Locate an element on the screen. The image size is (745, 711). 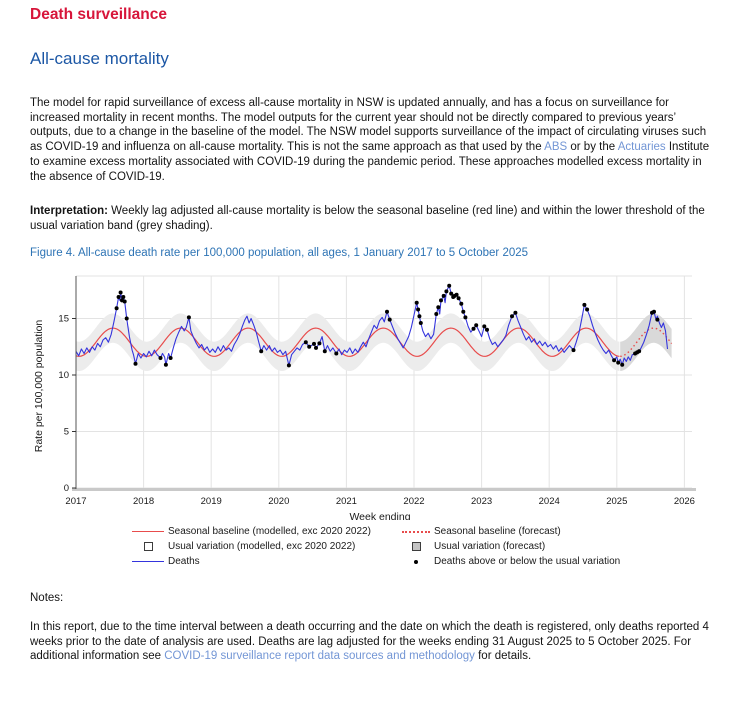
legend-label: Usual variation (forecast) is located at coordinates (490, 546).